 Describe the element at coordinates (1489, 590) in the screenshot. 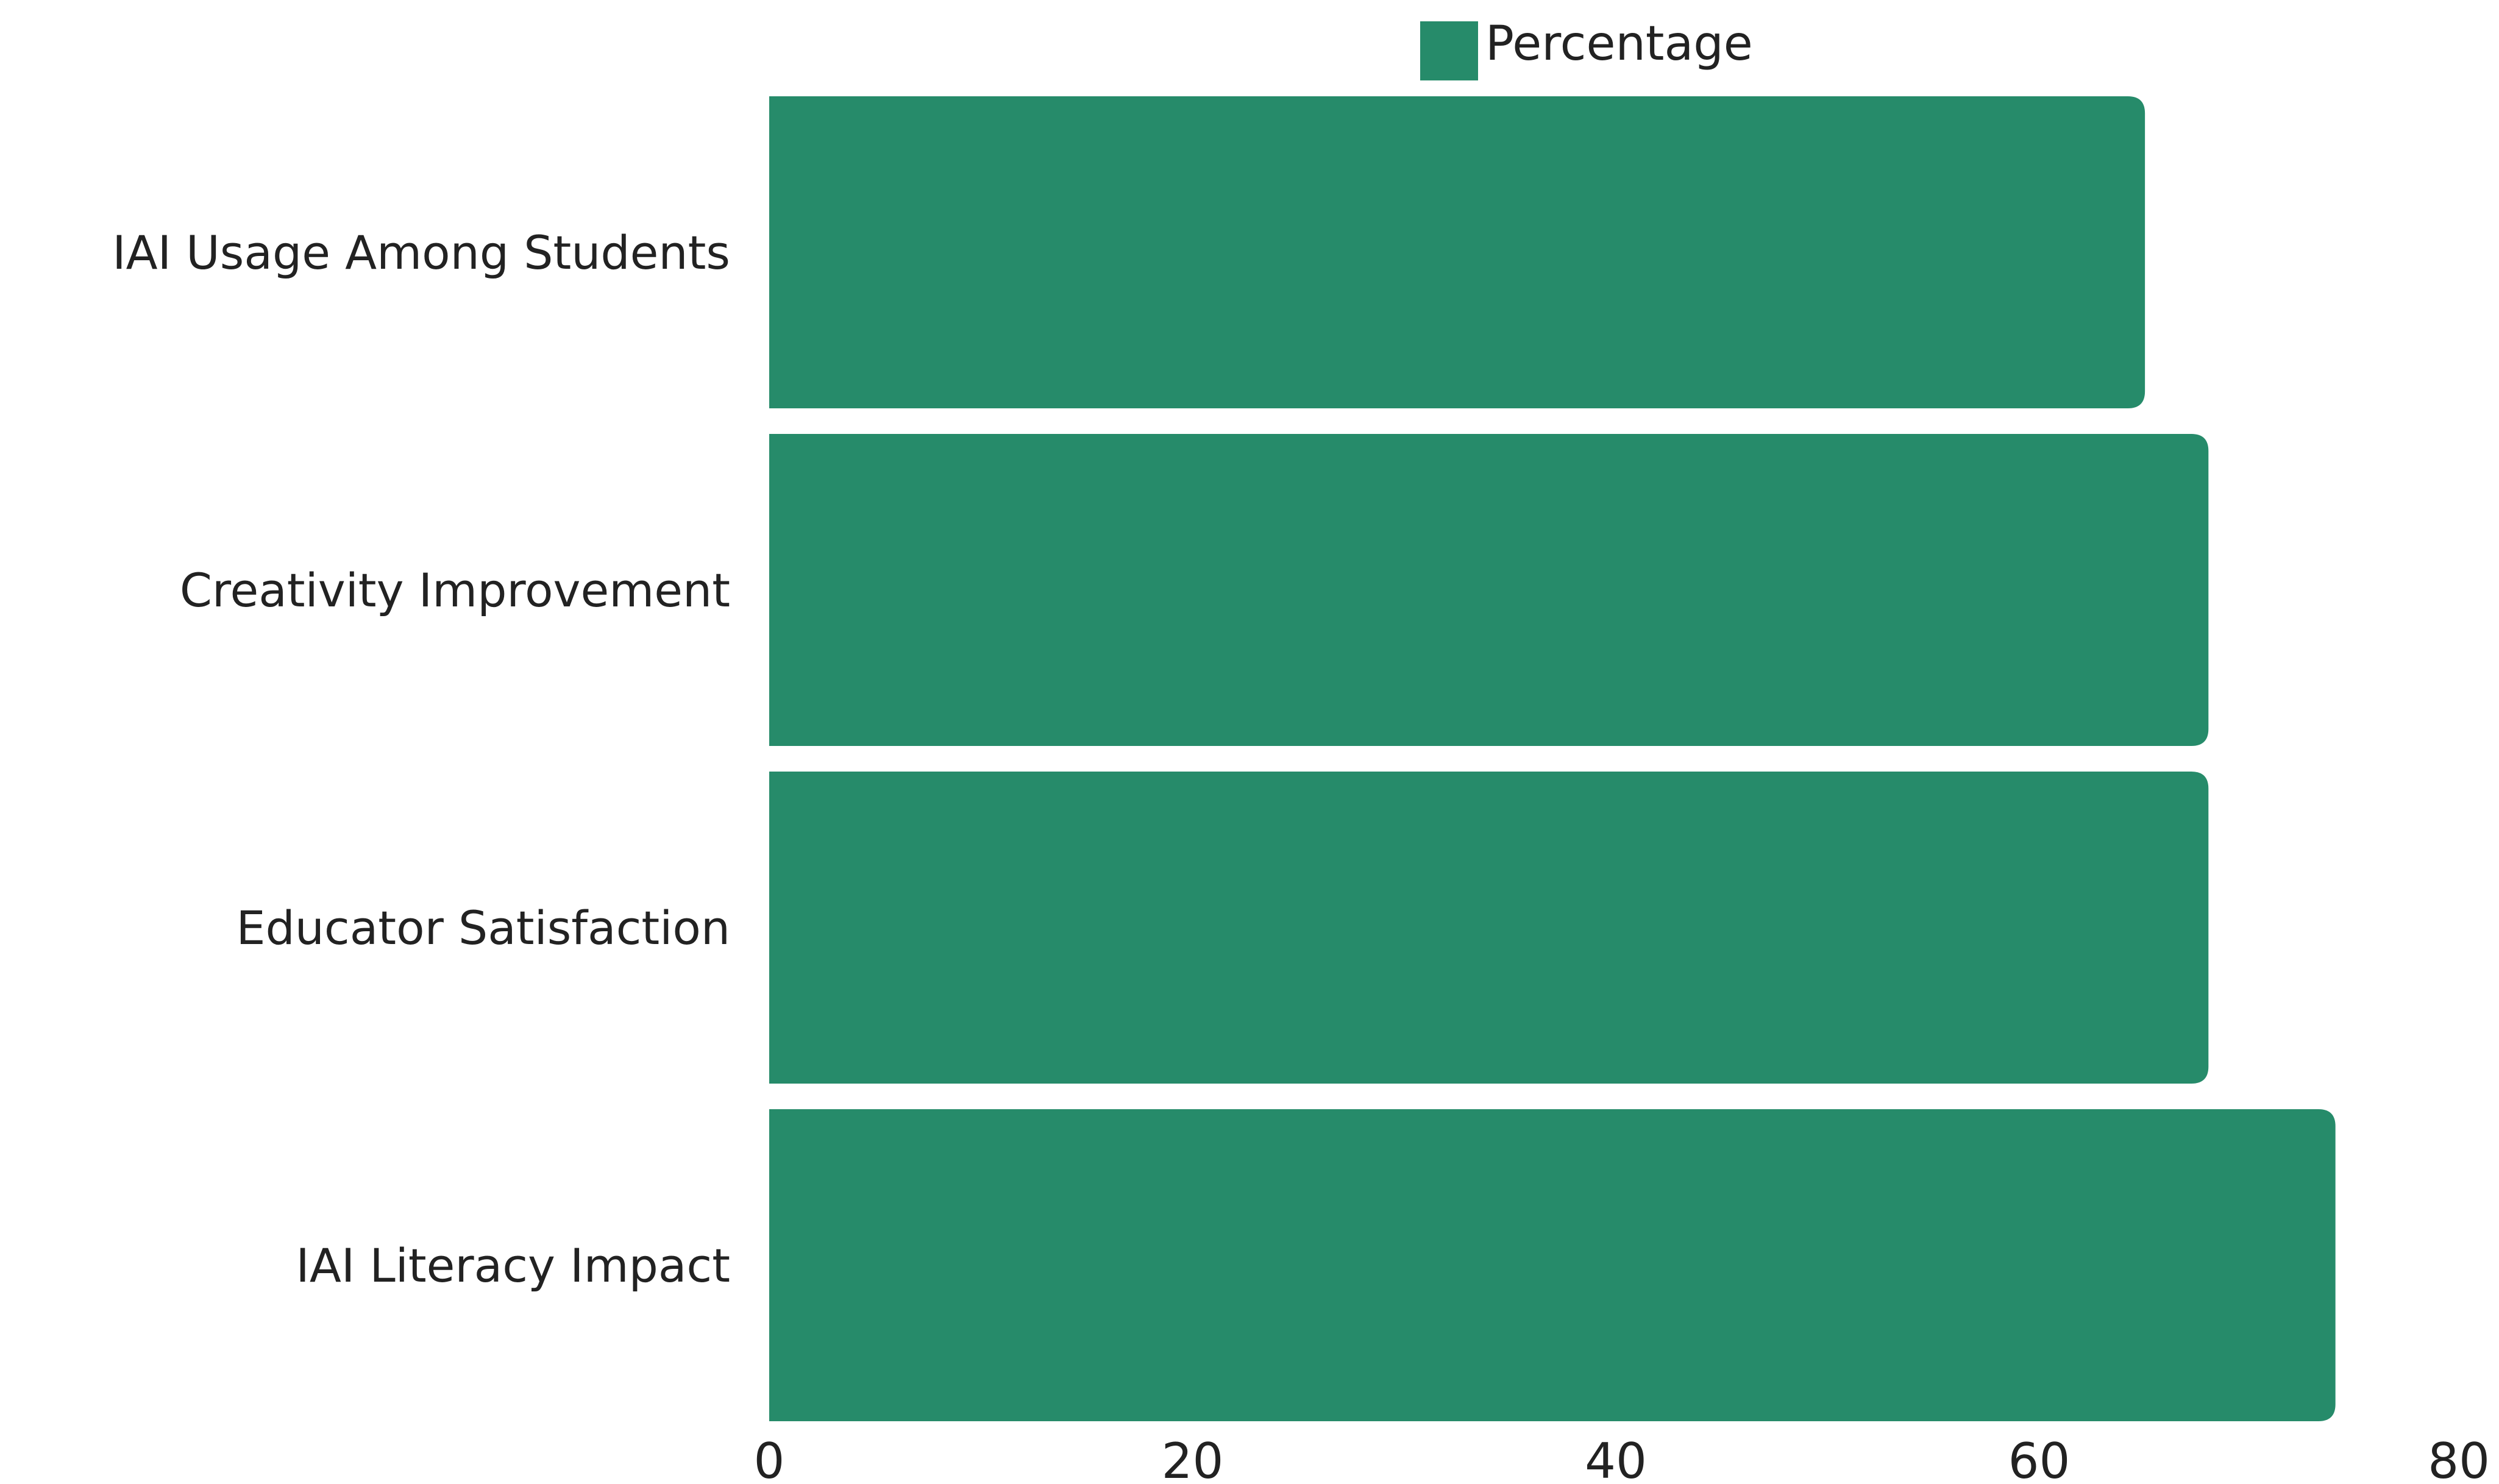

I see `bar-creativity-improvement` at that location.